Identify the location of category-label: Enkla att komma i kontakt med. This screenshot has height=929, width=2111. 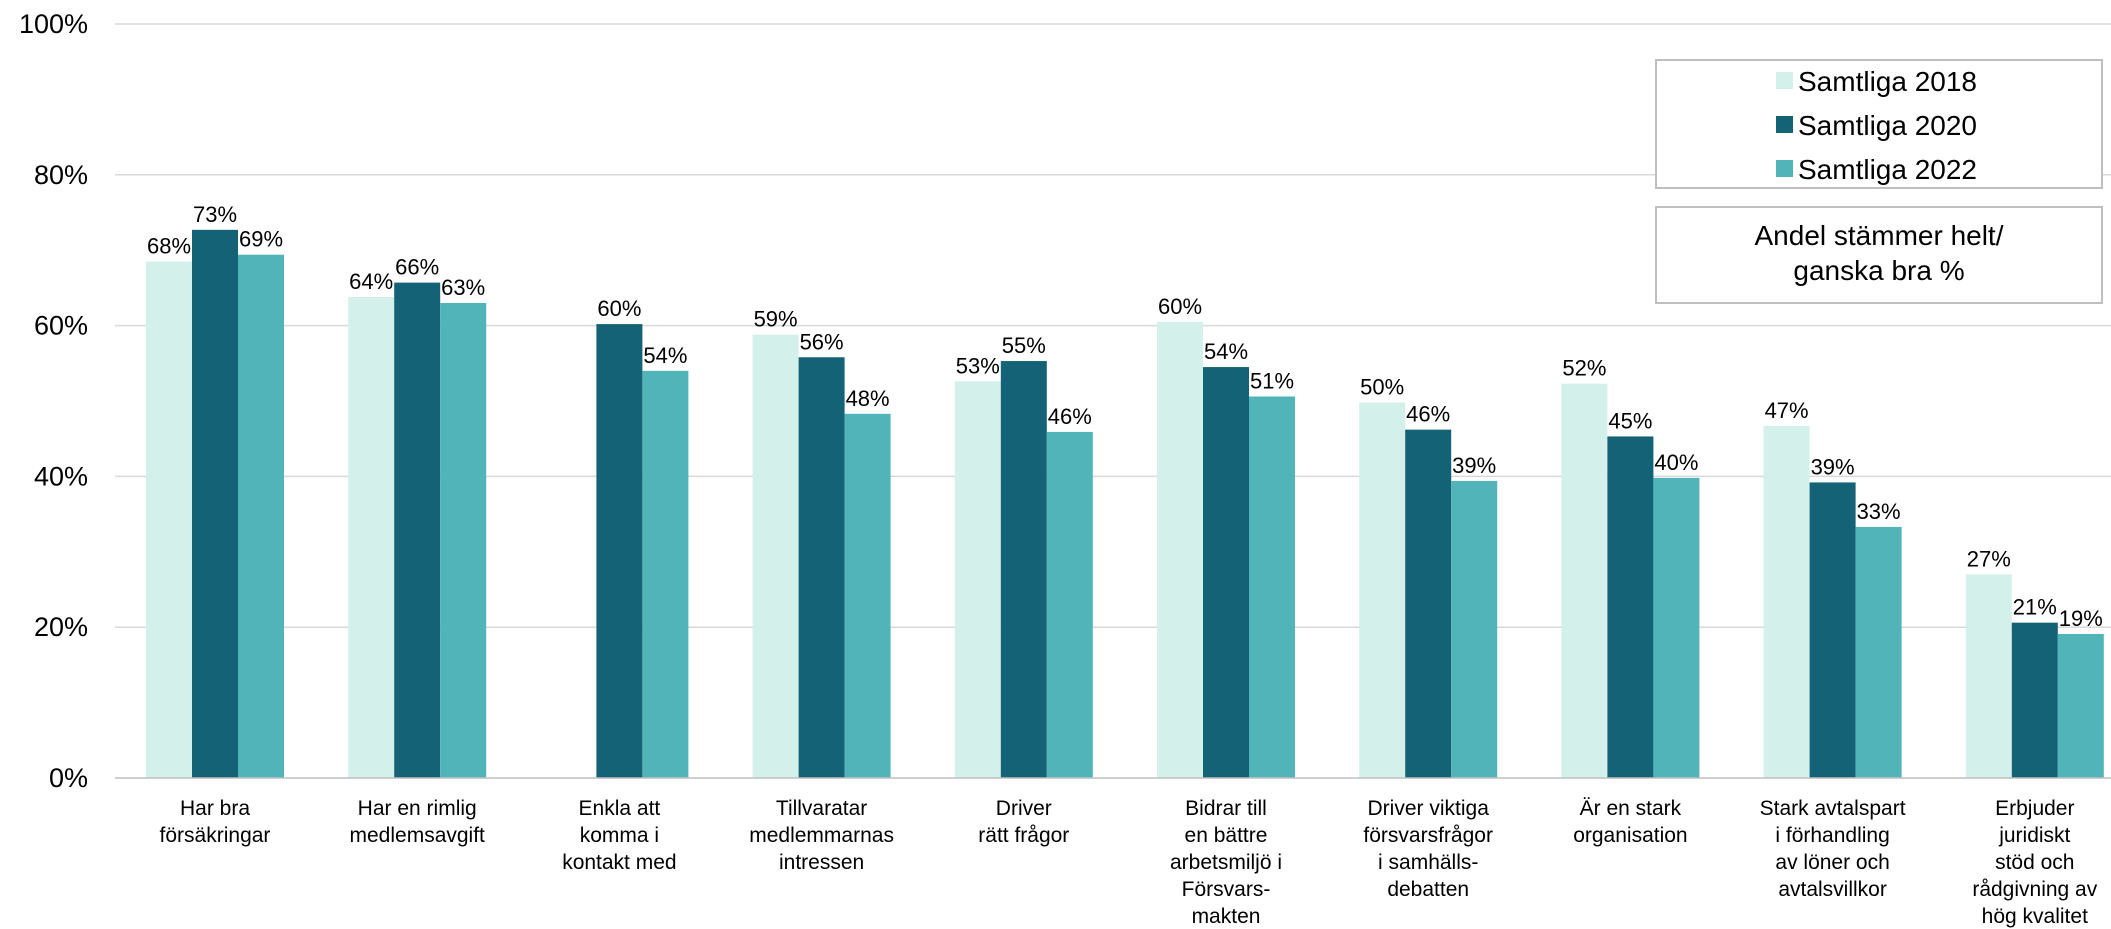
(619, 835).